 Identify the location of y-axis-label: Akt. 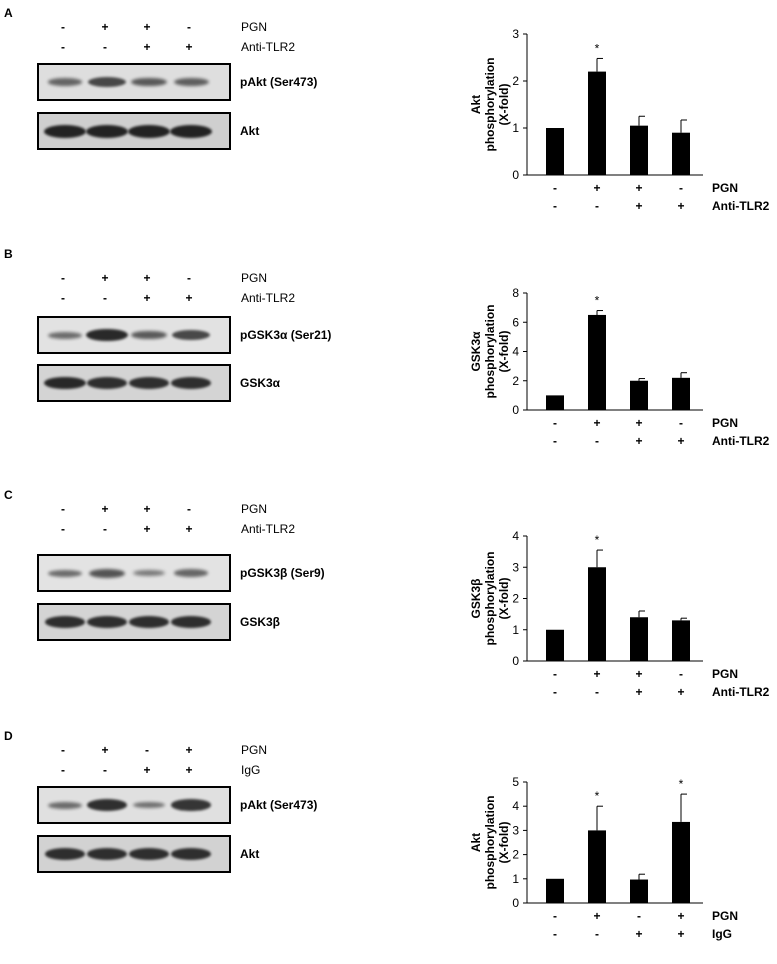
(476, 842).